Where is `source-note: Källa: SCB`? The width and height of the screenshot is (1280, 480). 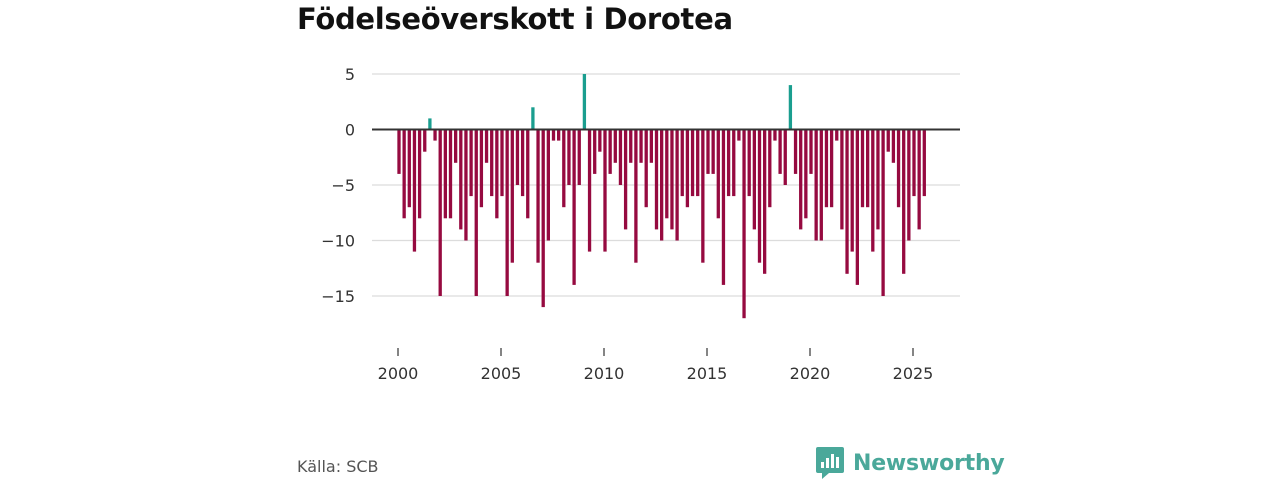 source-note: Källa: SCB is located at coordinates (338, 466).